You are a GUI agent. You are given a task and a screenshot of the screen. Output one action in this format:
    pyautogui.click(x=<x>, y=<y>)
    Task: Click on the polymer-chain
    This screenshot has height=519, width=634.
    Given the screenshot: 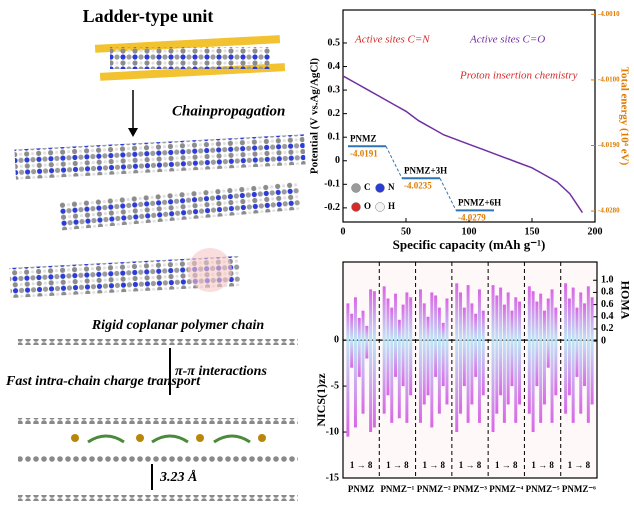 What is the action you would take?
    pyautogui.click(x=158, y=342)
    